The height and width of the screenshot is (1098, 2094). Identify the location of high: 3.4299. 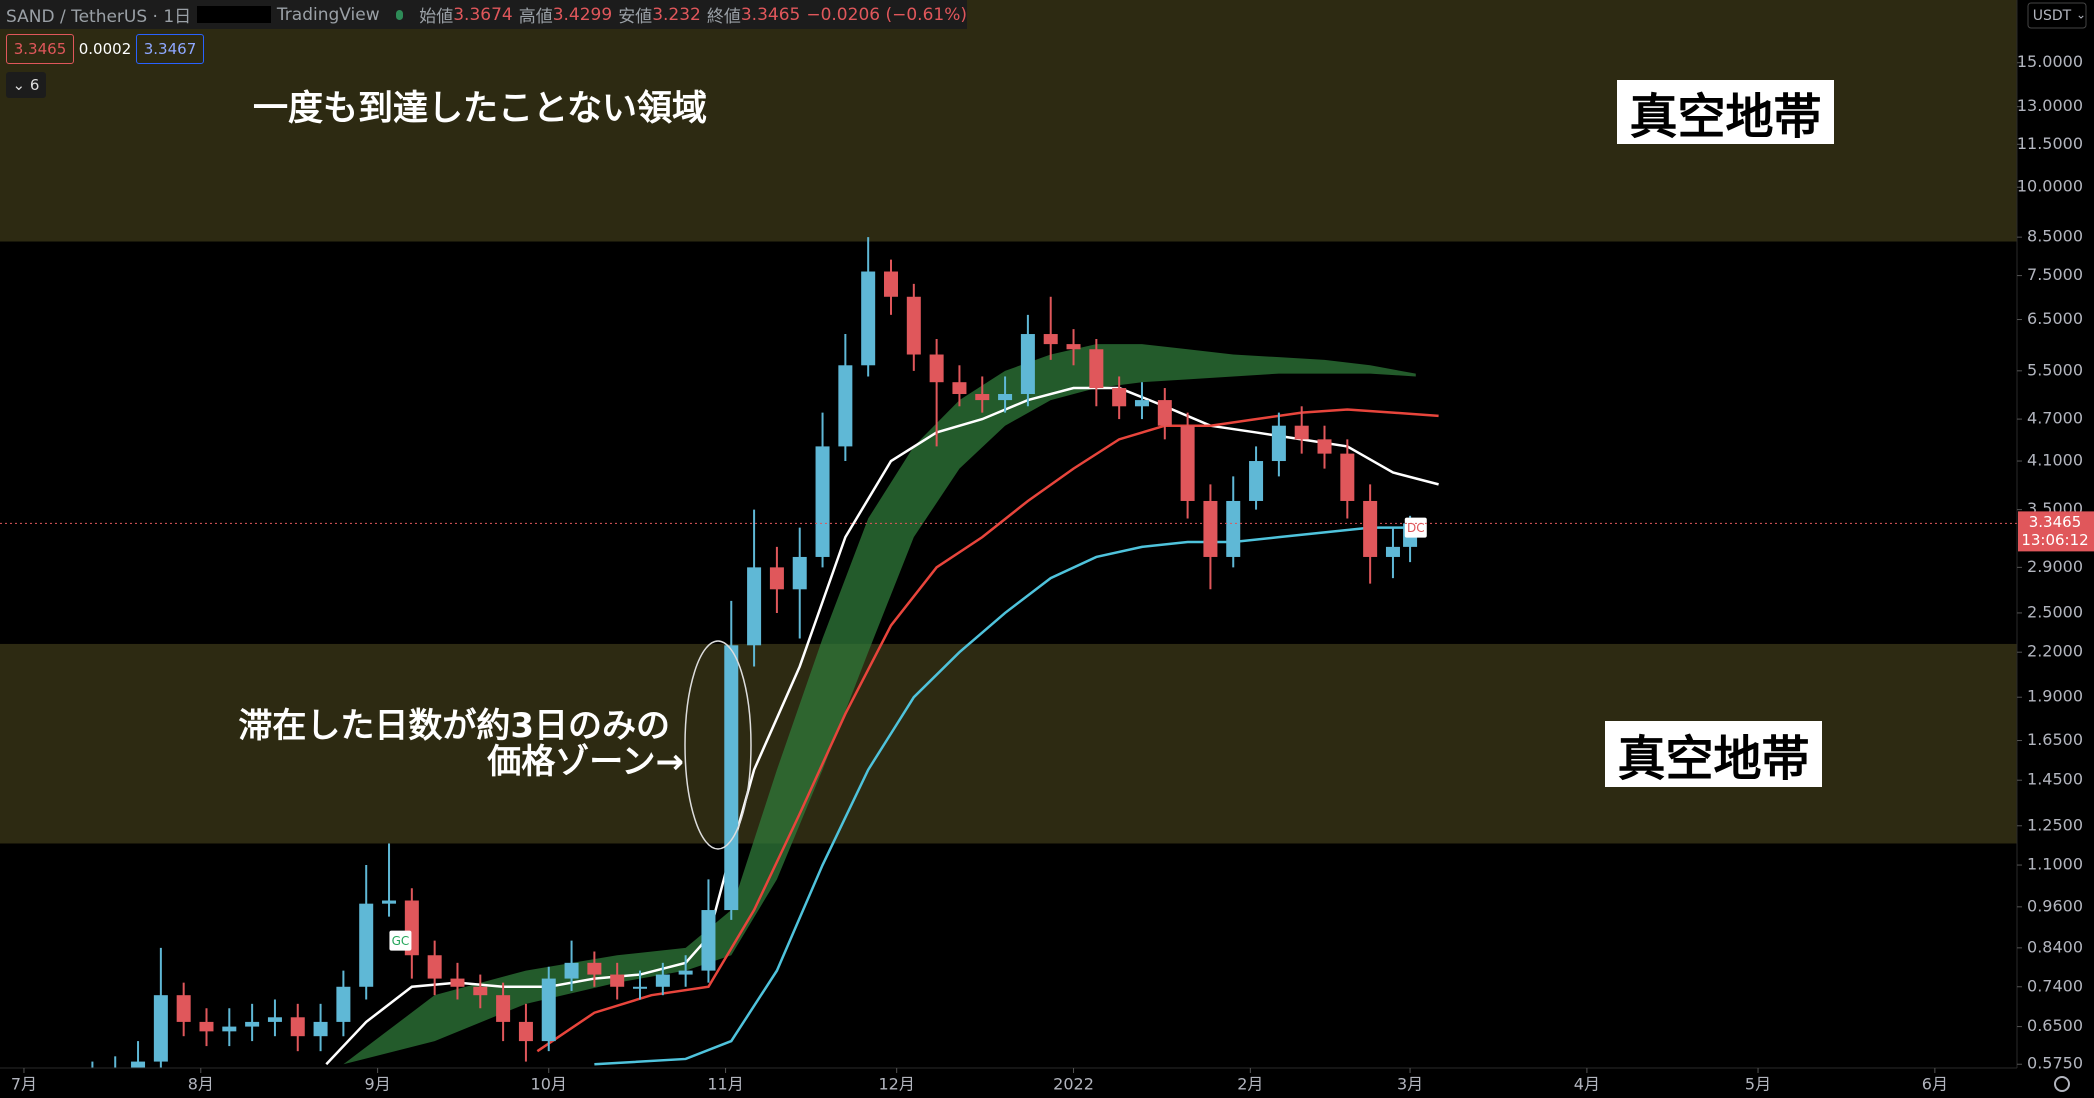
(582, 14).